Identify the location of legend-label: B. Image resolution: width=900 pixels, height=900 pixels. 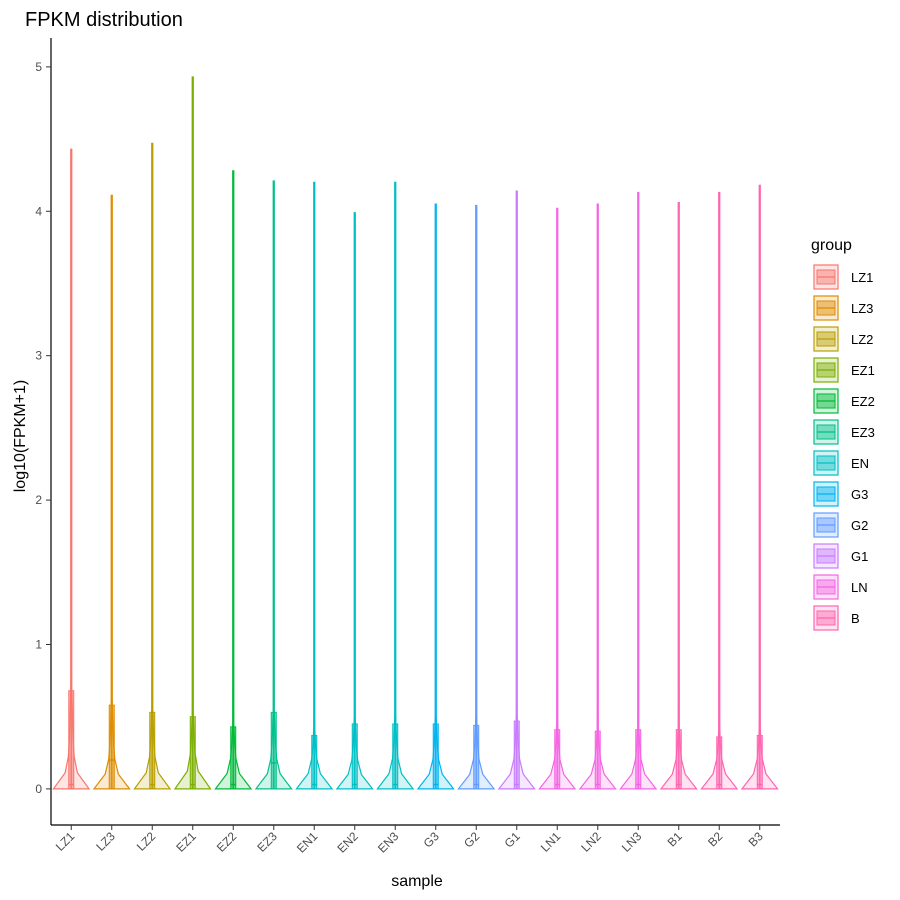
(855, 618).